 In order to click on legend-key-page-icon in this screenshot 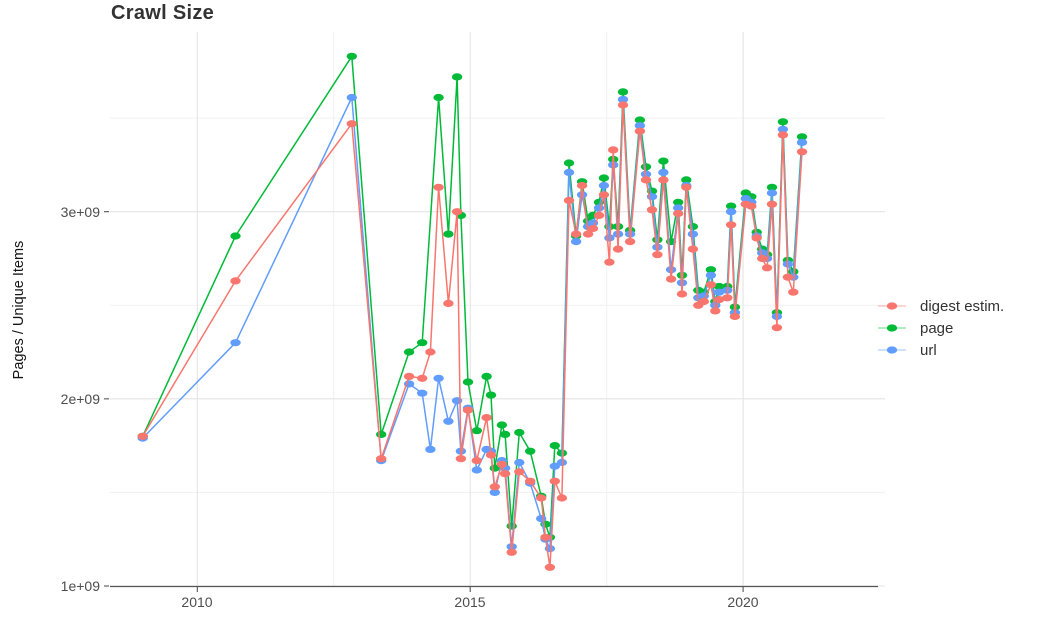, I will do `click(892, 328)`.